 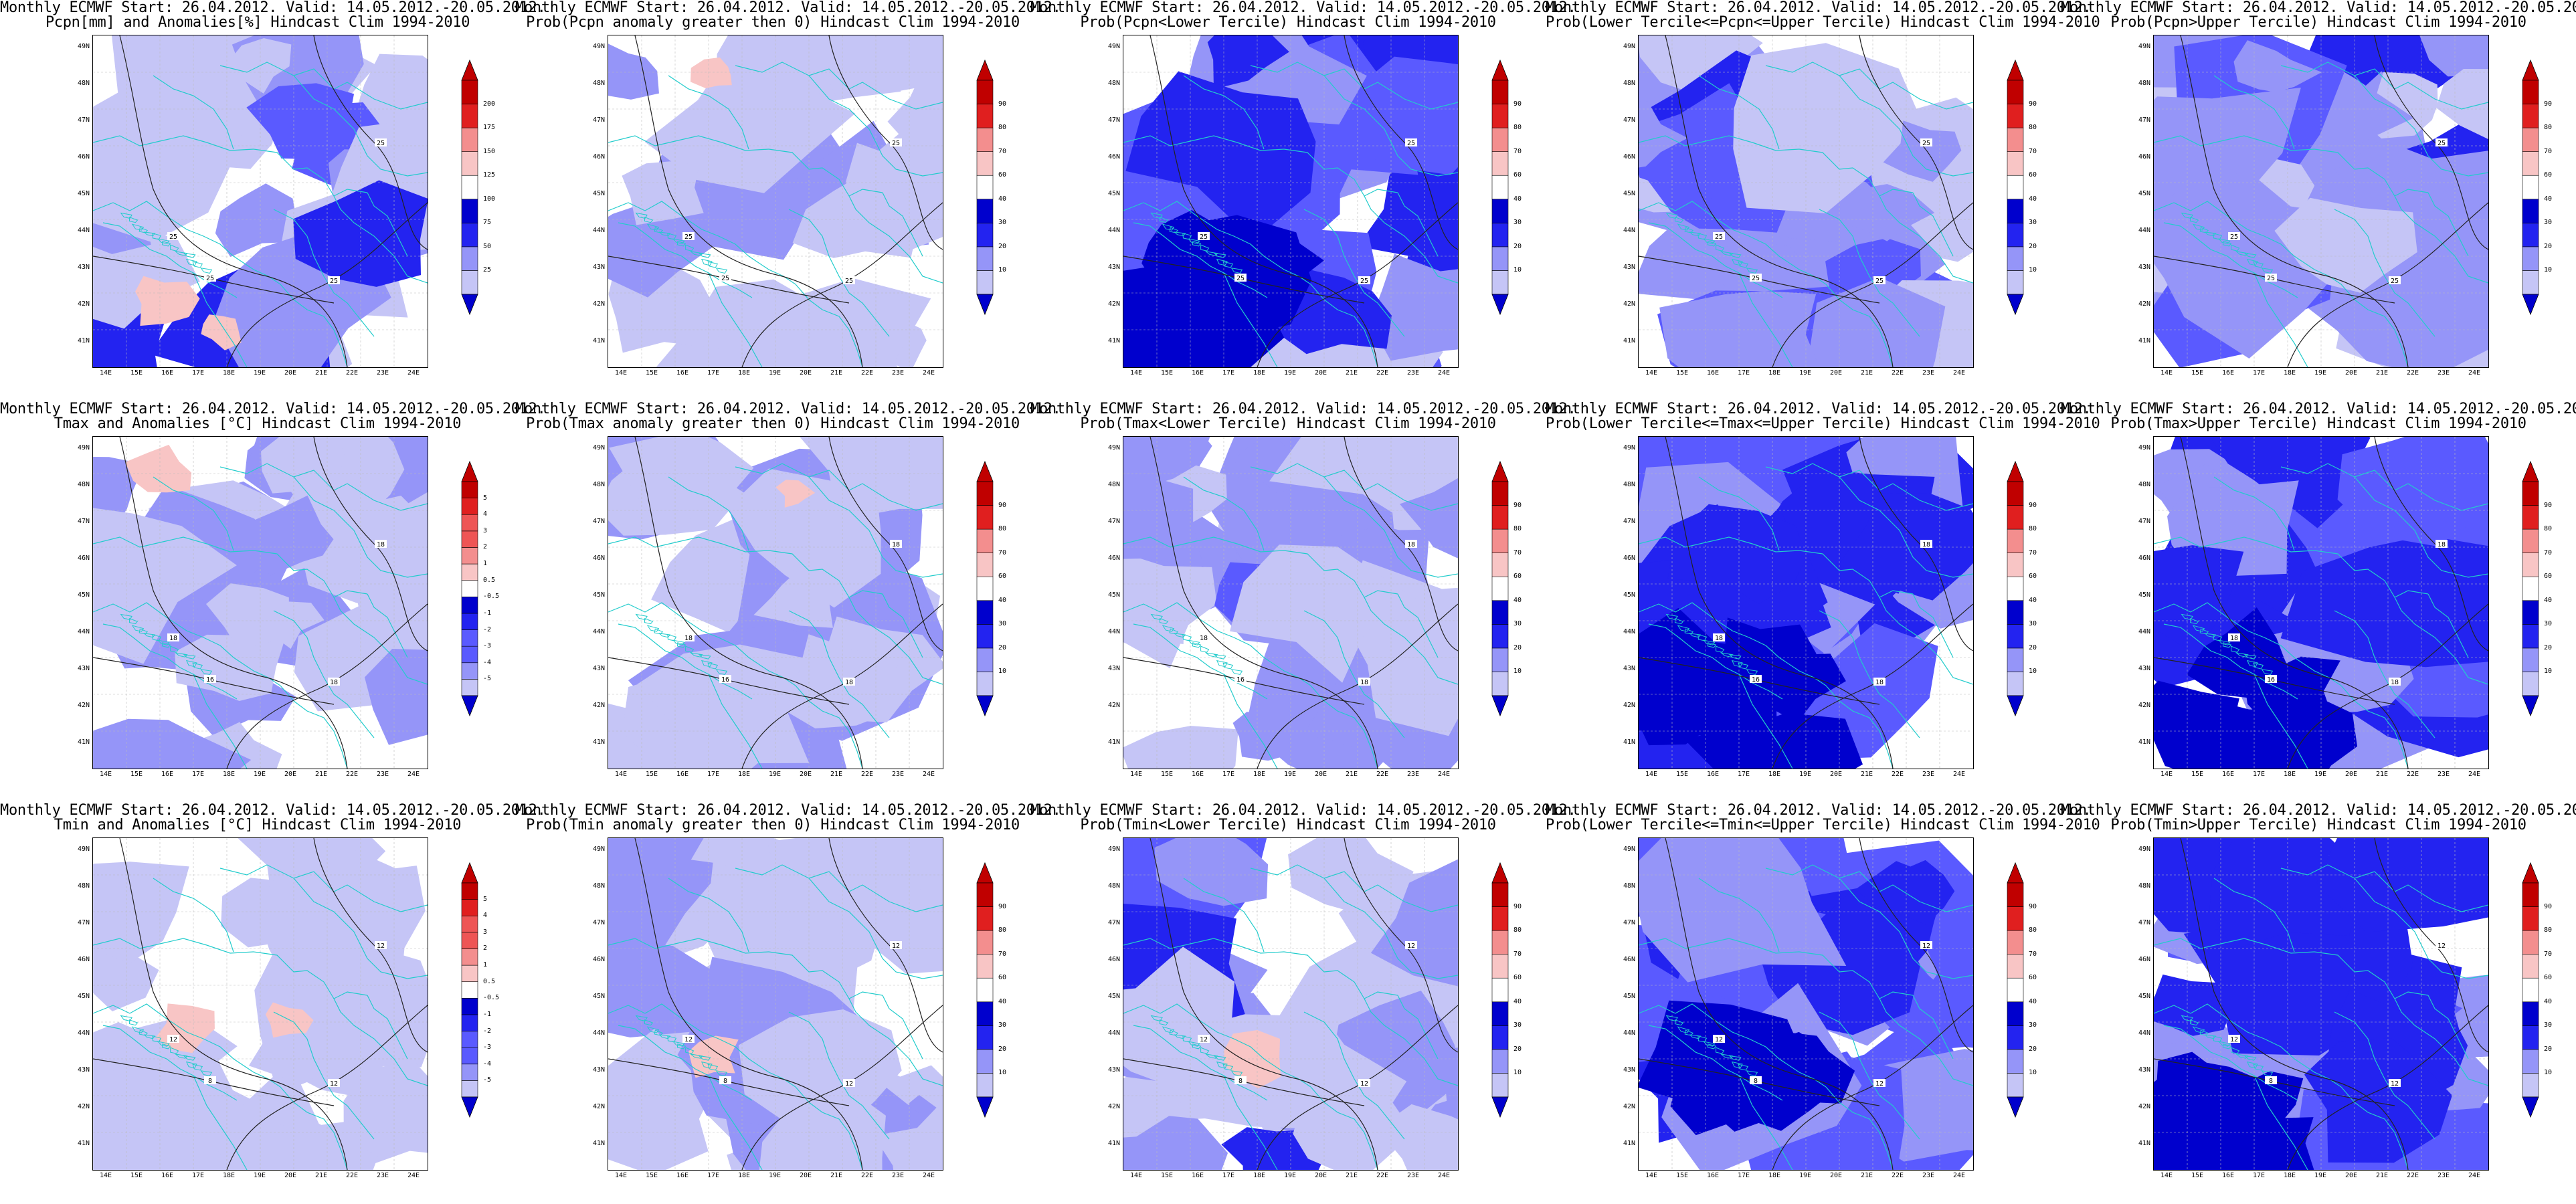 What do you see at coordinates (260, 1004) in the screenshot?
I see `map-area: 12 12 8 12` at bounding box center [260, 1004].